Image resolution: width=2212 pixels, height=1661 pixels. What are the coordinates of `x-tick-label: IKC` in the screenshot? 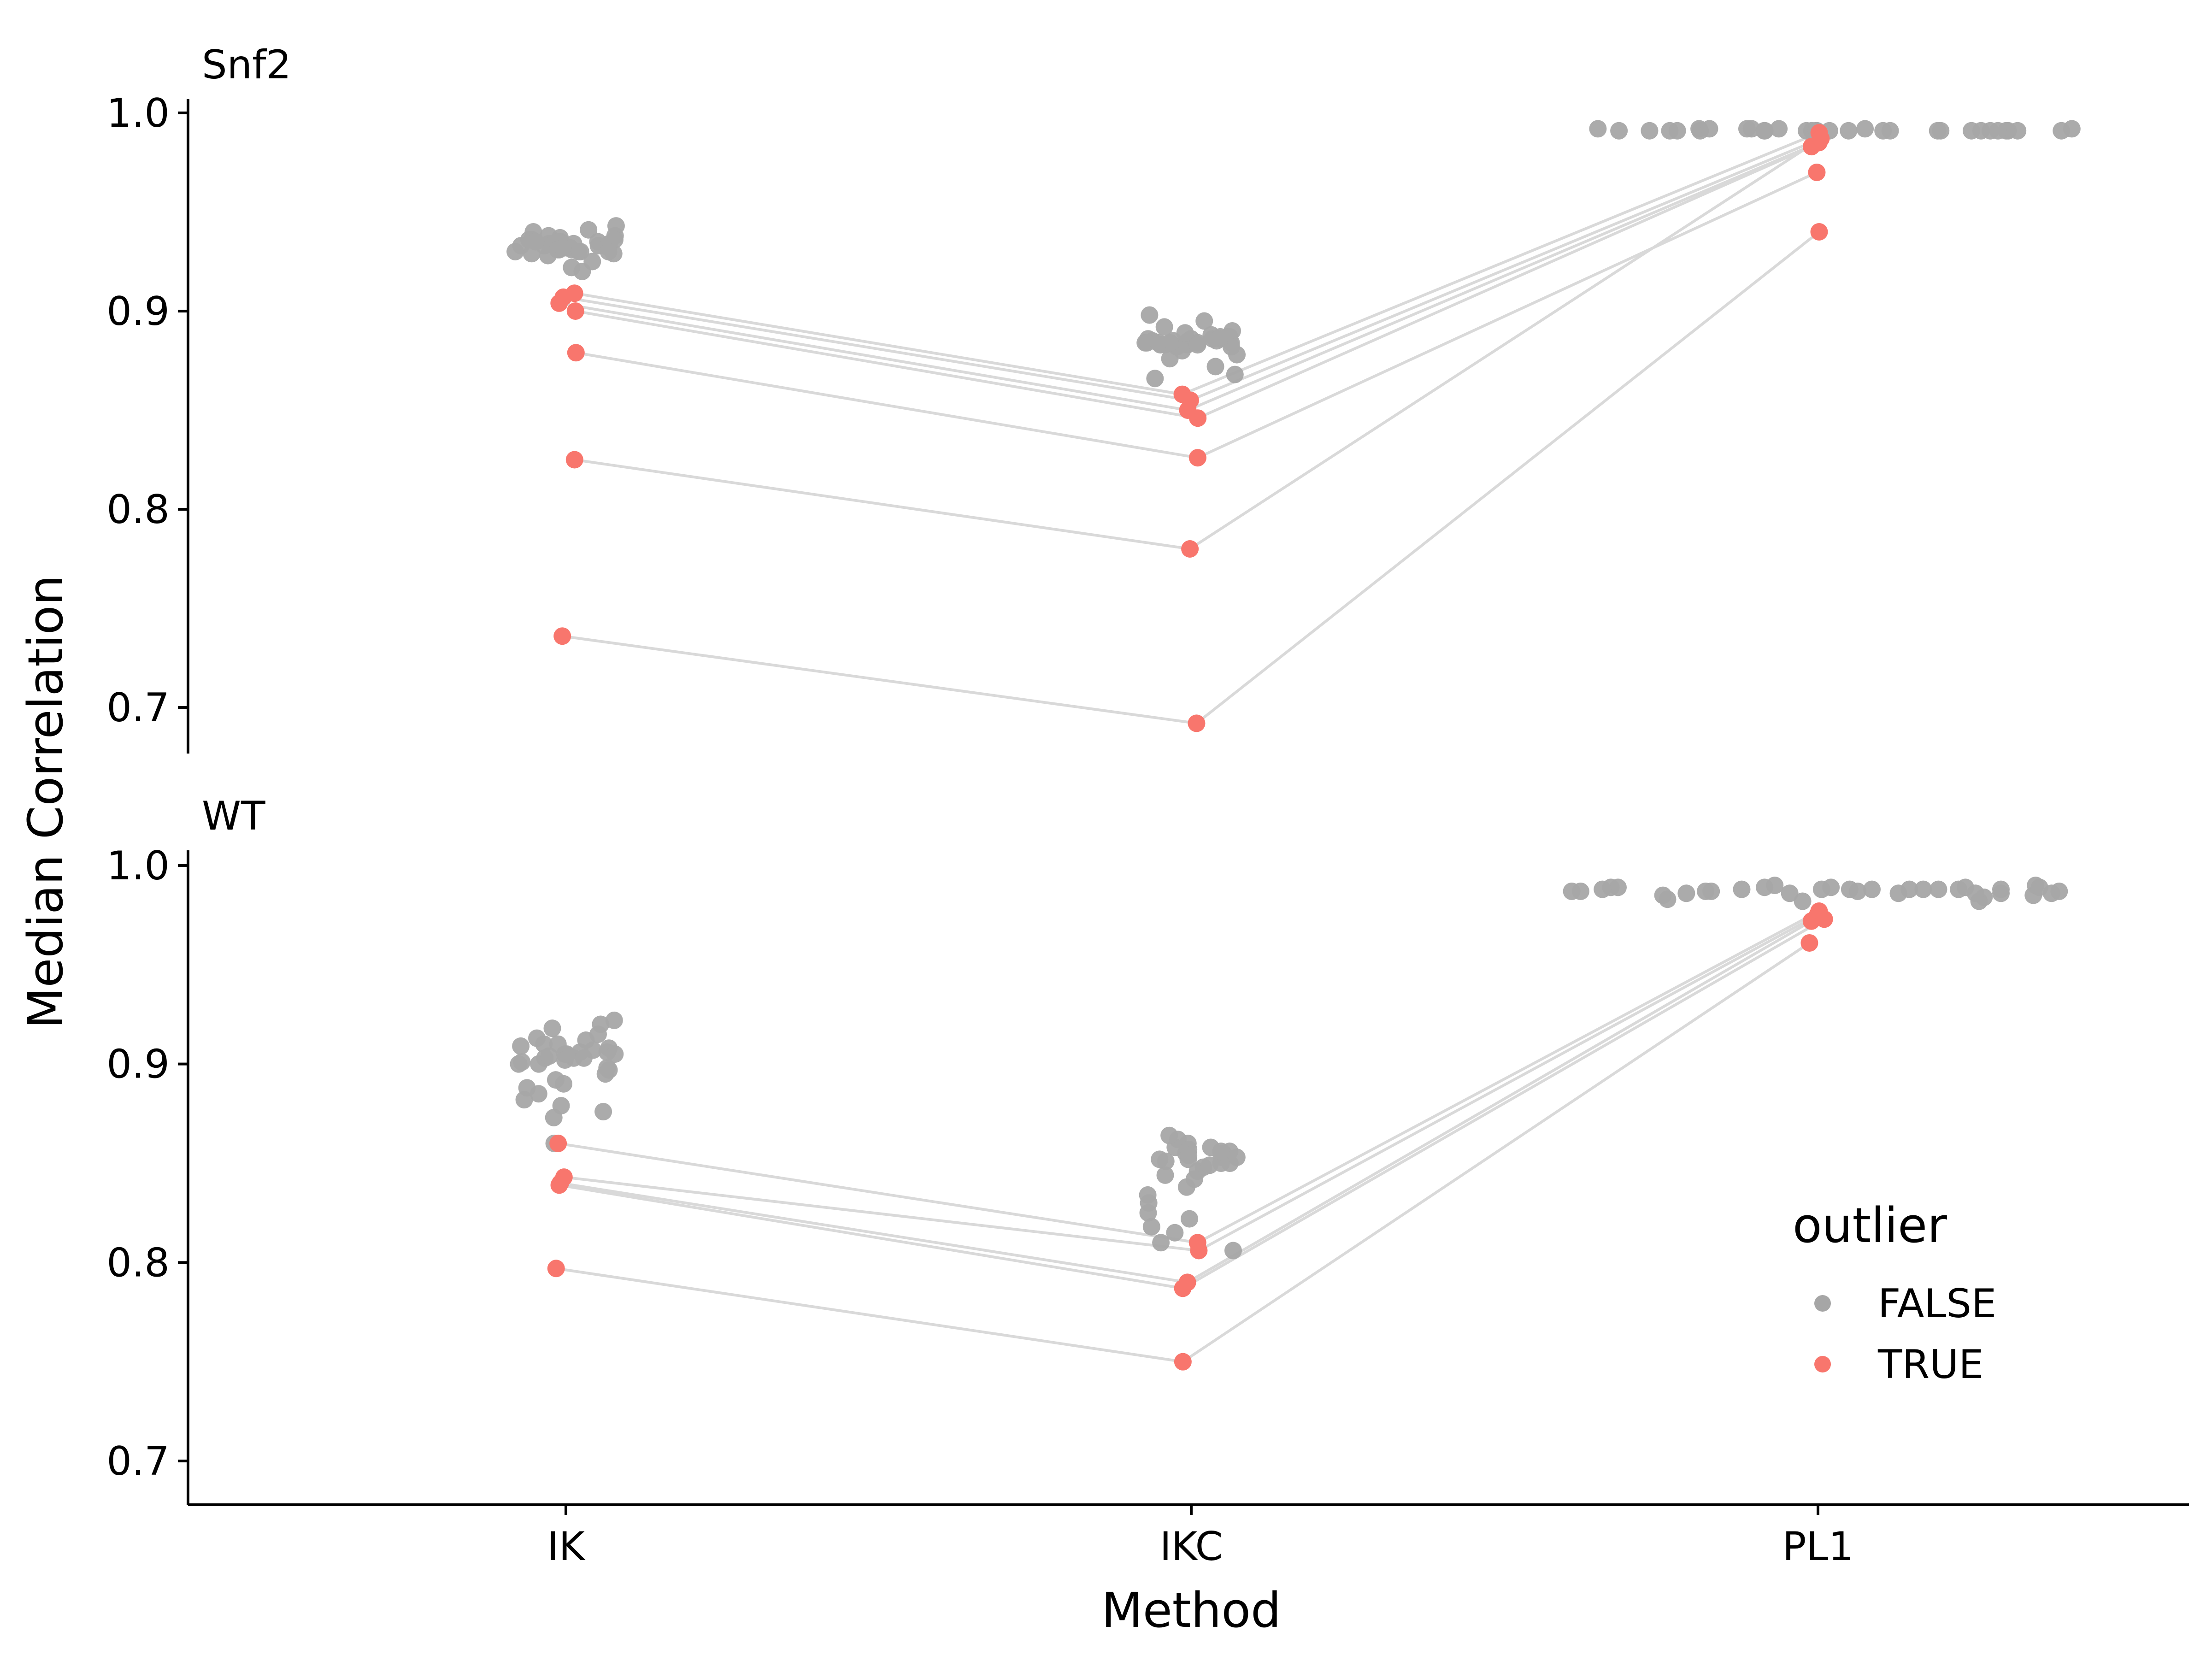 It's located at (1191, 1547).